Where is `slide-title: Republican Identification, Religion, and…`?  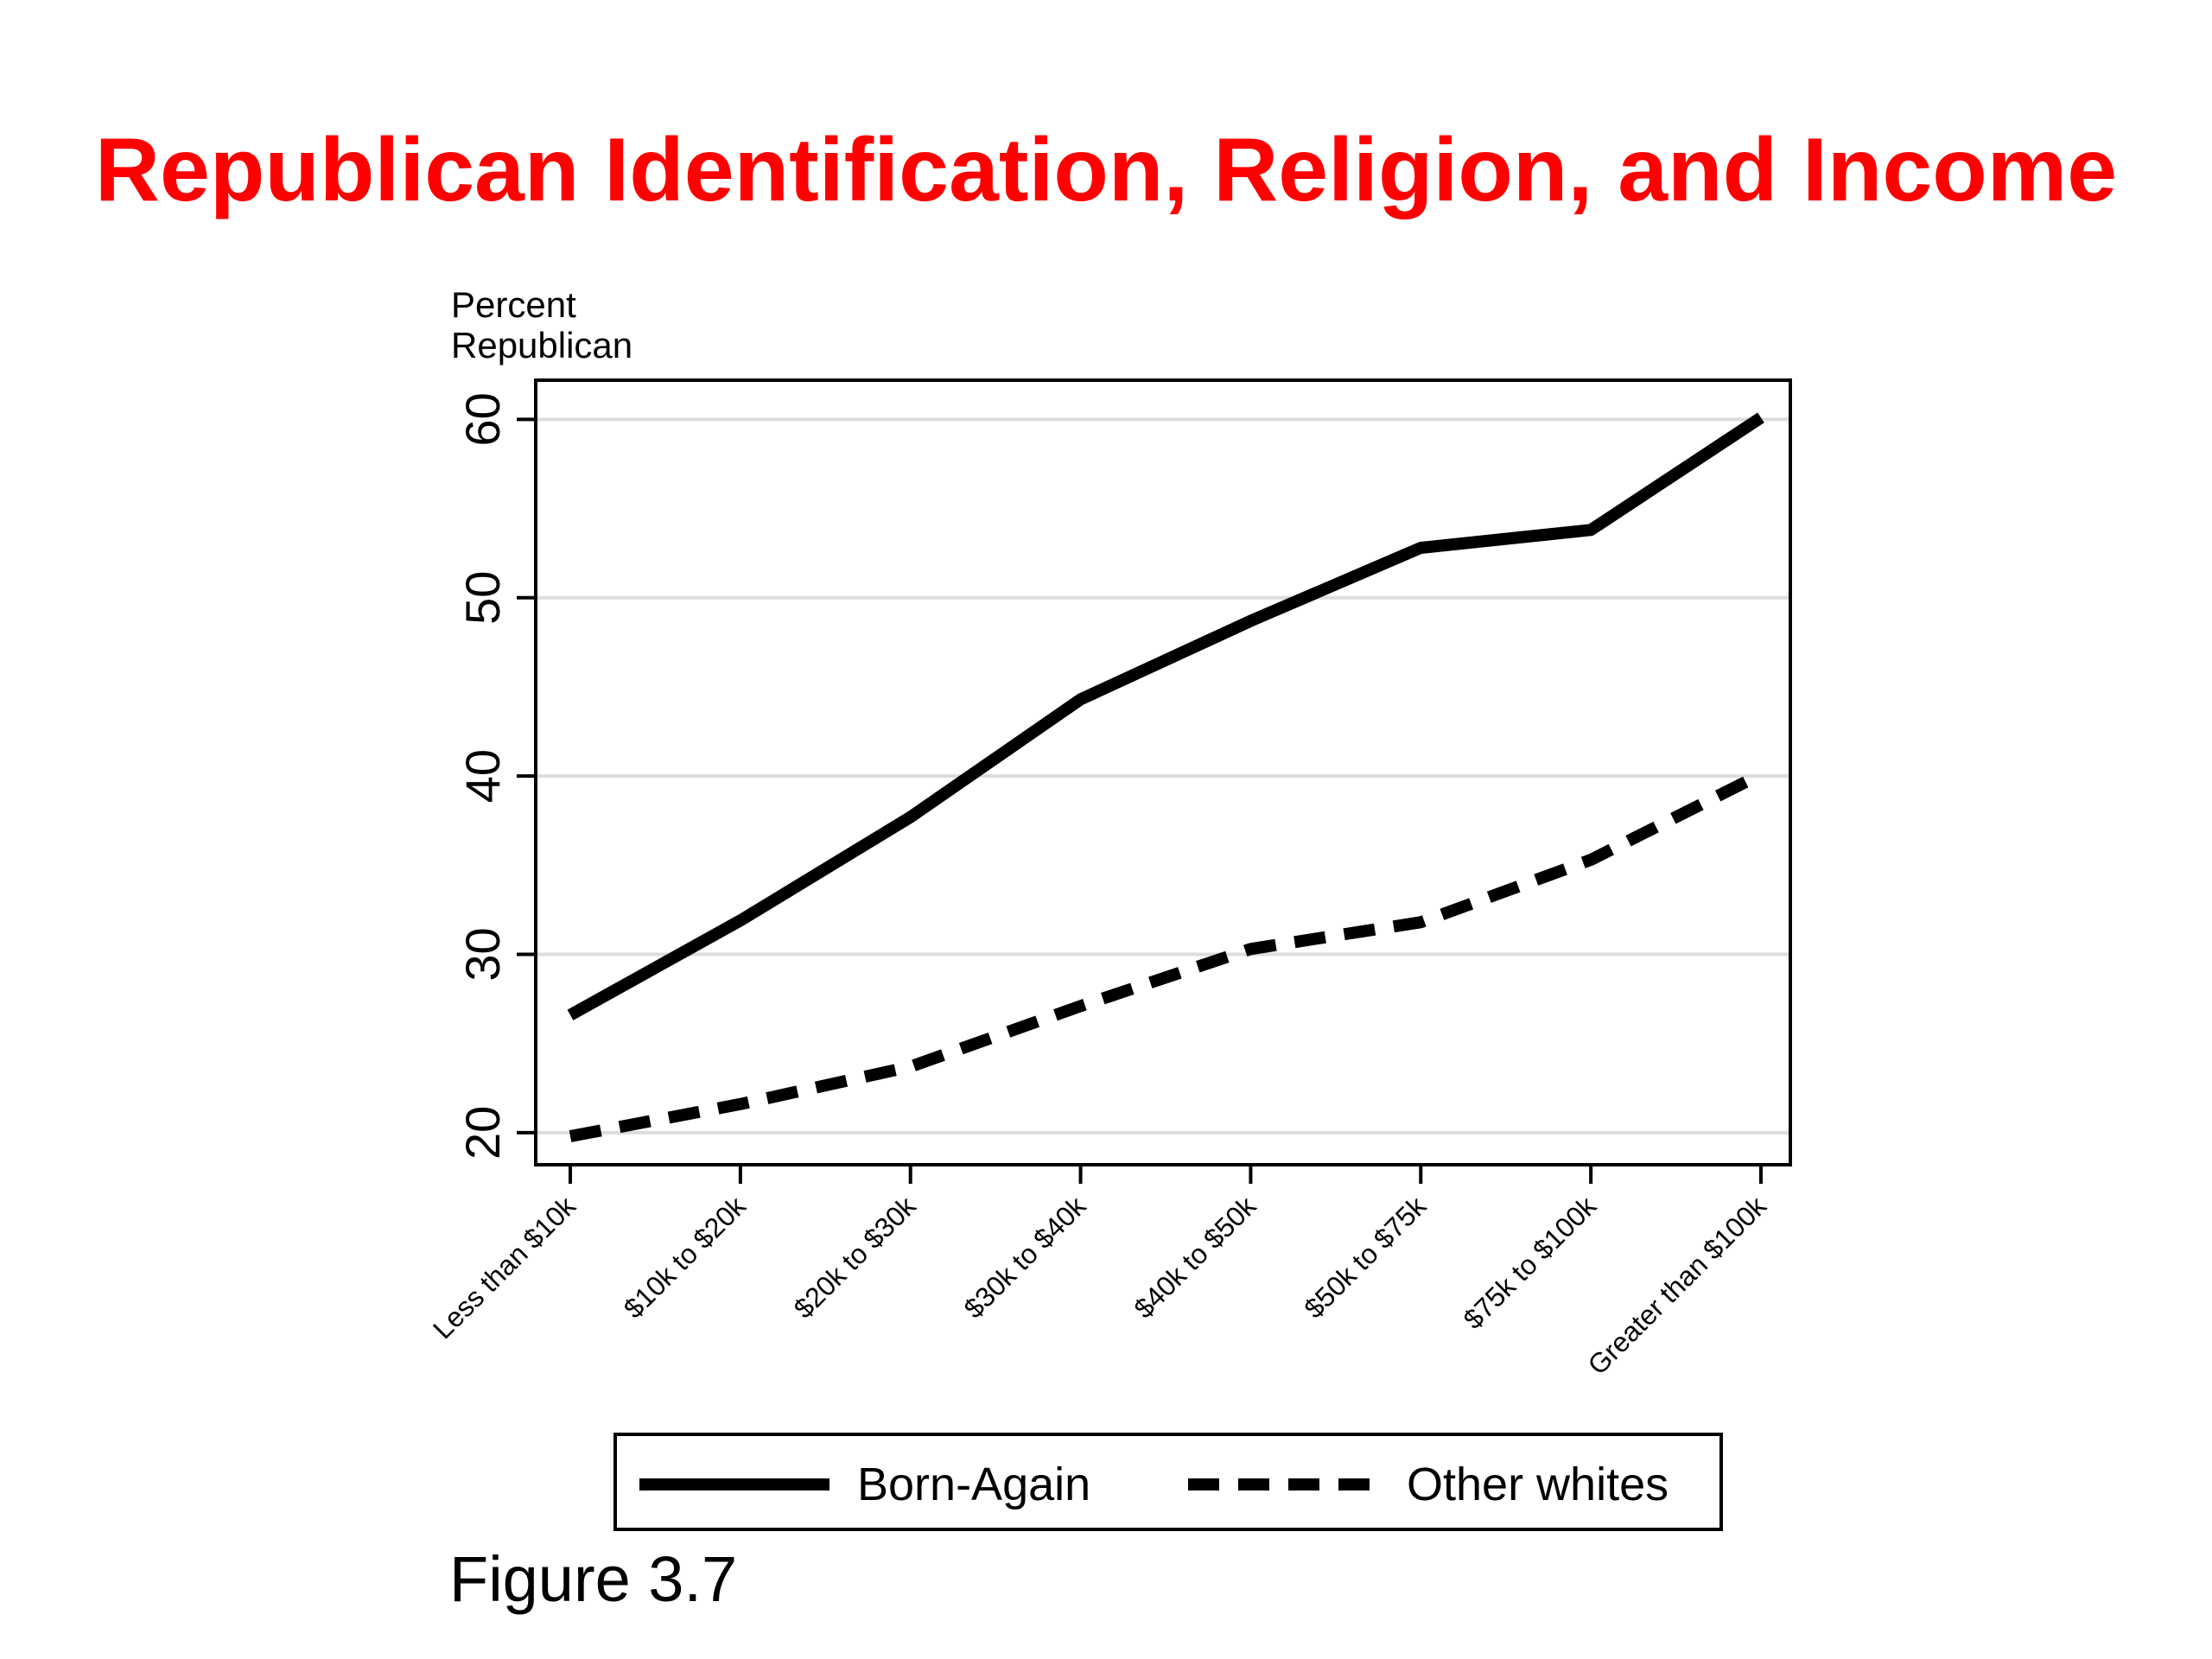 slide-title: Republican Identification, Religion, and… is located at coordinates (1106, 170).